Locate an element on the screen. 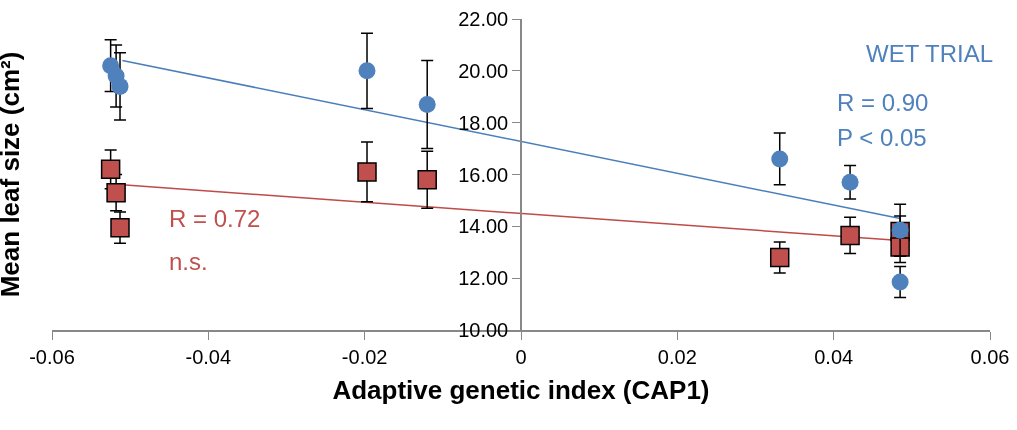 This screenshot has height=430, width=1017. x-tick-label: -0.06 is located at coordinates (52, 356).